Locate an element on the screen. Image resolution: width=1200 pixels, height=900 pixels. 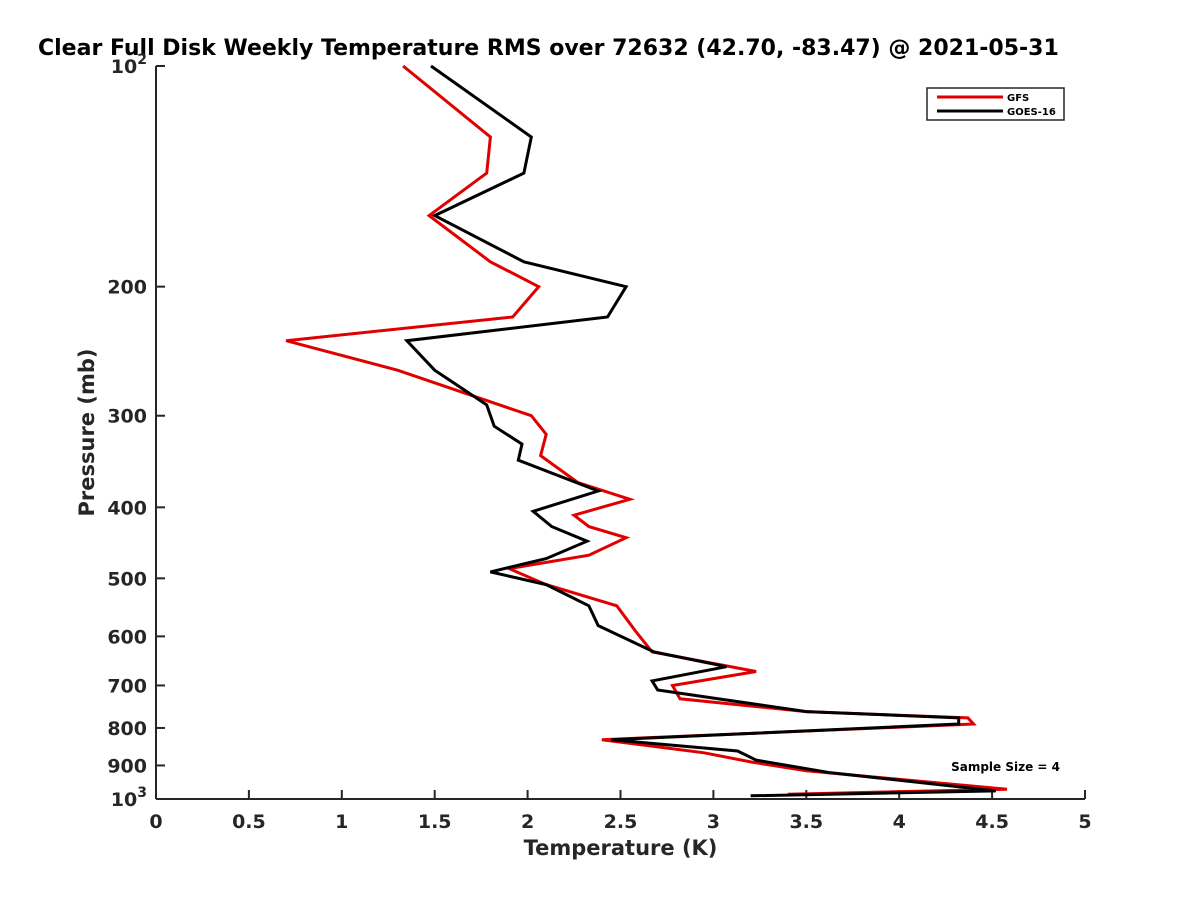
x-tick-label: 2 is located at coordinates (527, 822).